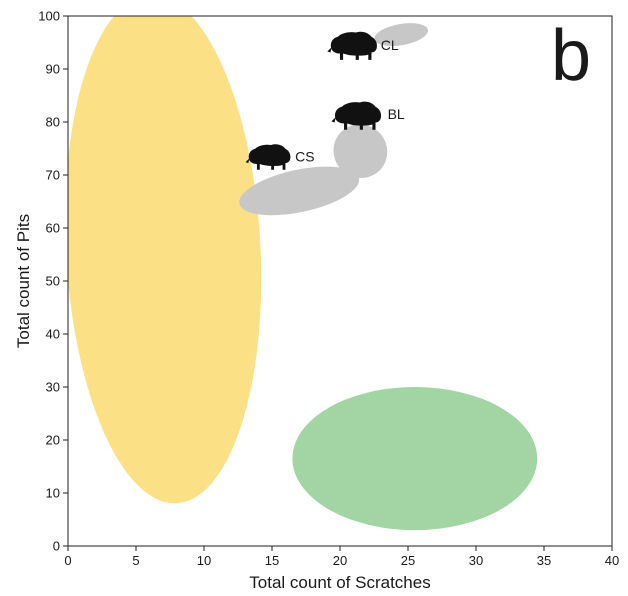 Image resolution: width=628 pixels, height=596 pixels. I want to click on region-cl, so click(401, 35).